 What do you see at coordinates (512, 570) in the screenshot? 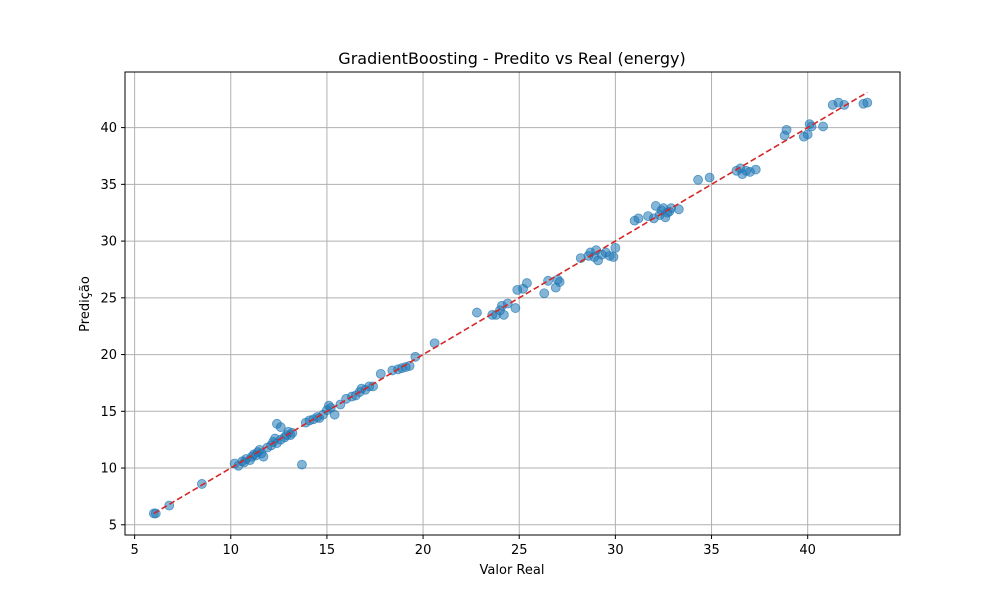
I see `x-axis-label: Valor Real` at bounding box center [512, 570].